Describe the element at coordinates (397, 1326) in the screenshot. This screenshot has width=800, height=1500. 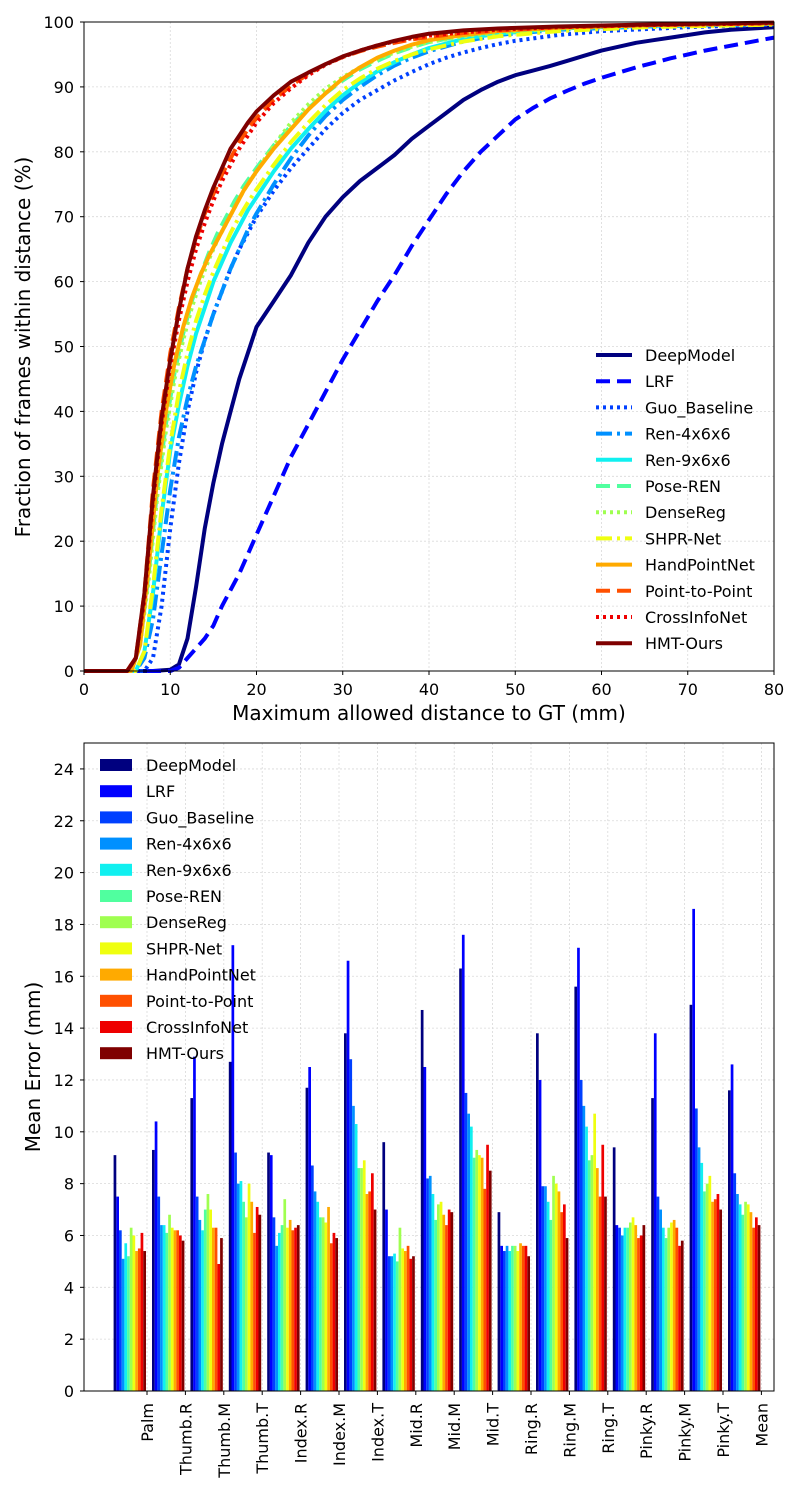
I see `bar-pose-ren-mid-r` at that location.